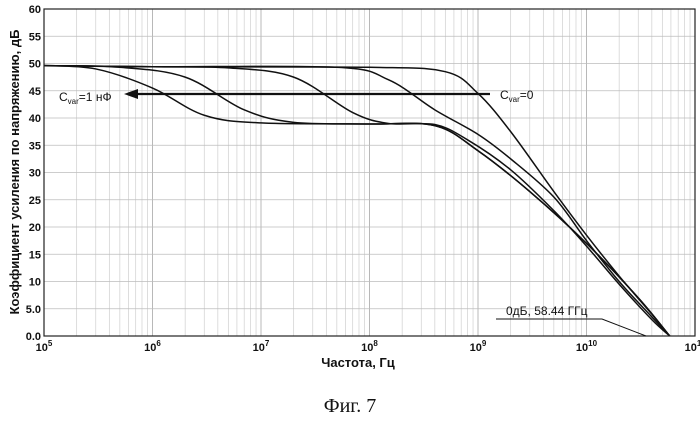 The image size is (700, 423). I want to click on y-axis-title: Коэффициент усиления по напряжению, дБ, so click(14, 172).